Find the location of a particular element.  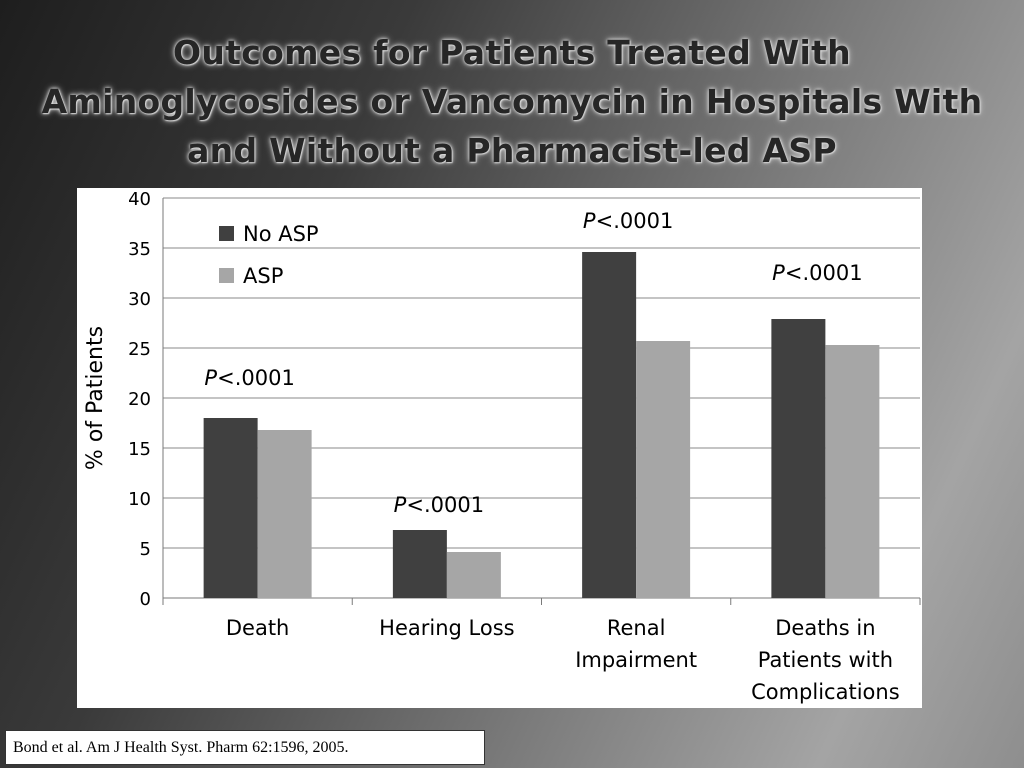

y-tick-label: 40 is located at coordinates (139, 199).